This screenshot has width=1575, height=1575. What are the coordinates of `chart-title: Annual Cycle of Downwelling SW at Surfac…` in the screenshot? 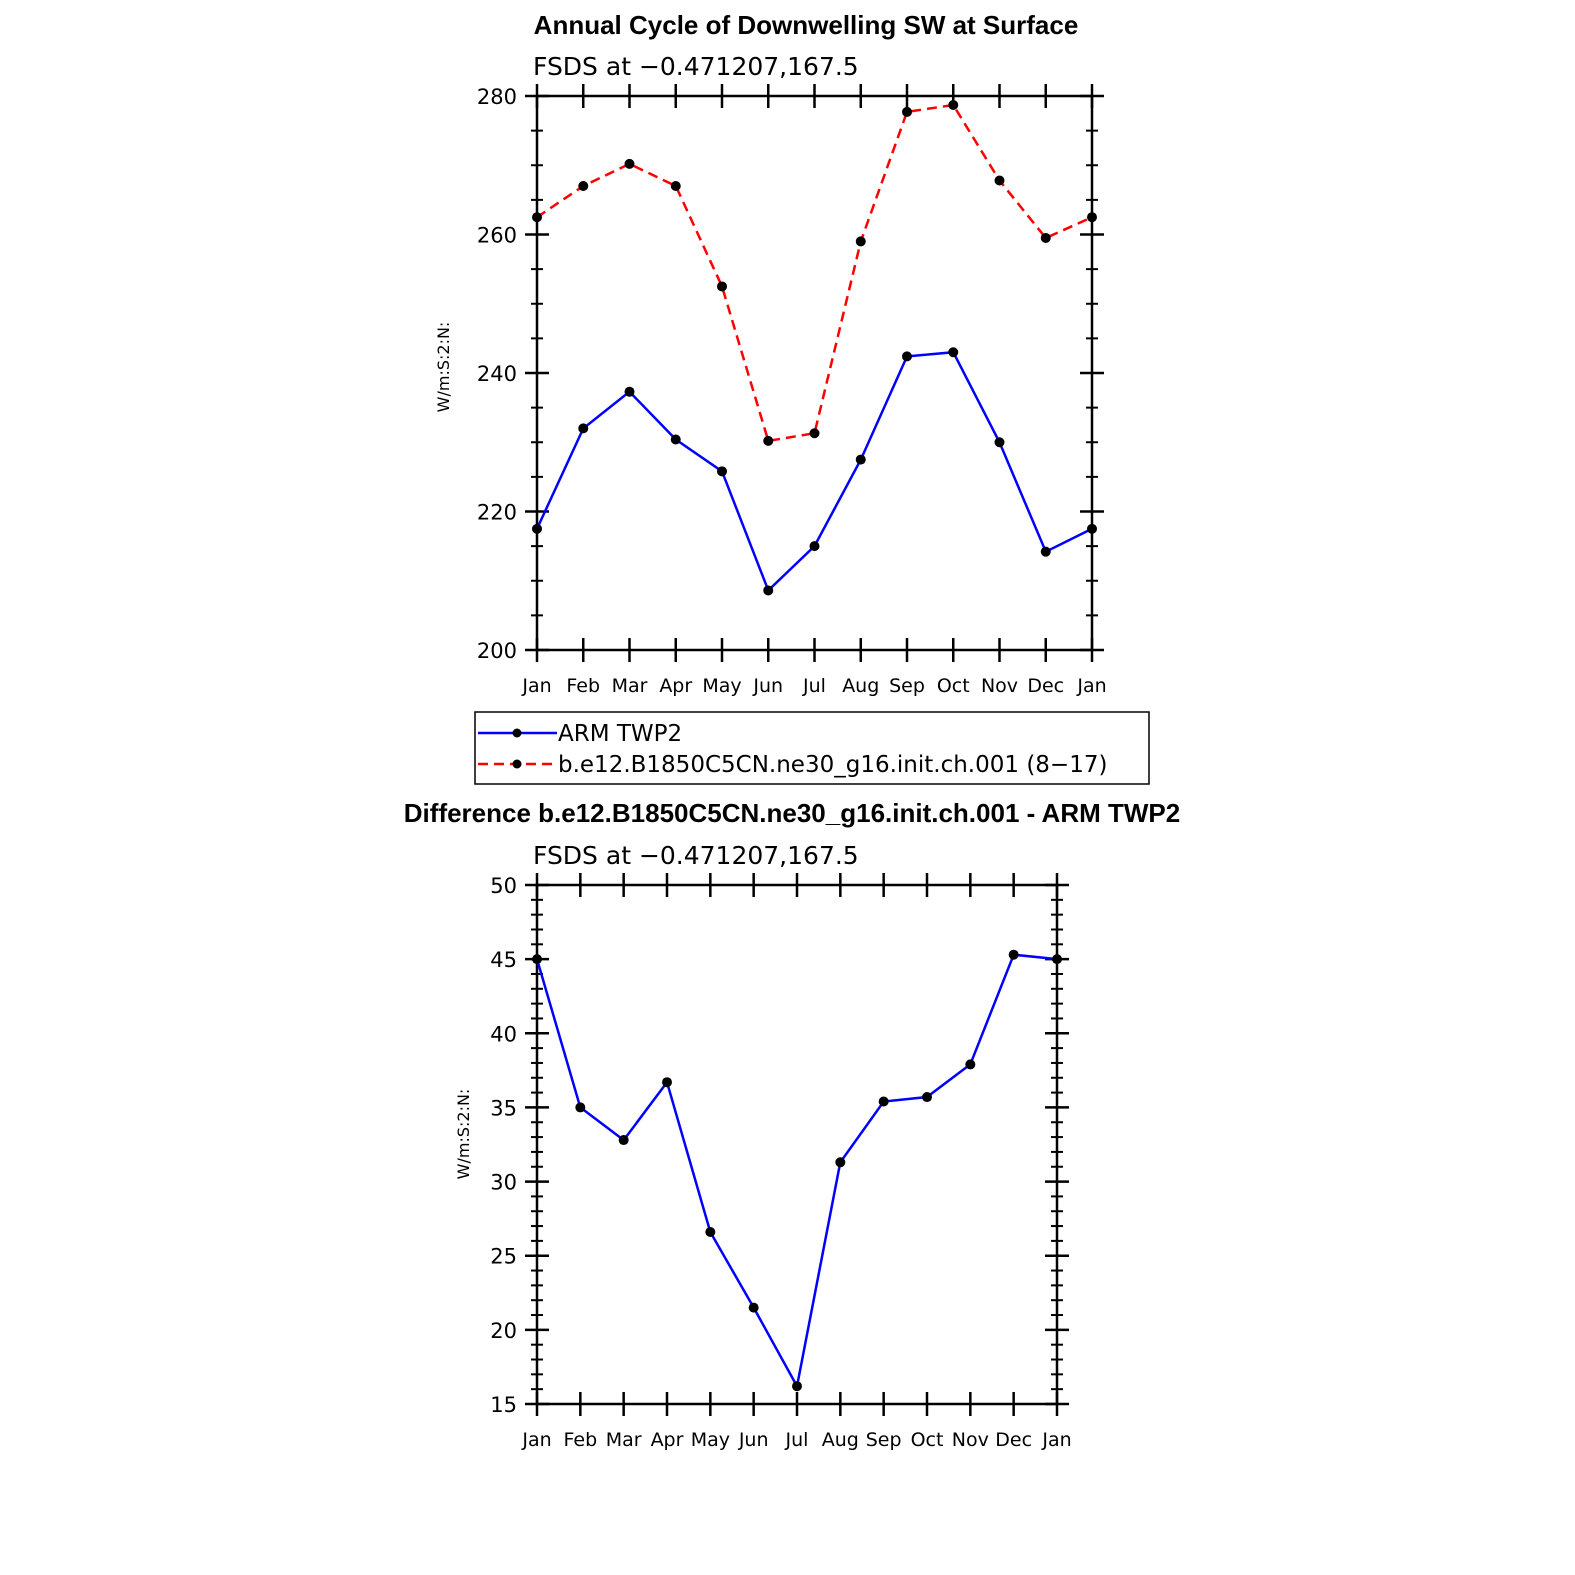 It's located at (806, 25).